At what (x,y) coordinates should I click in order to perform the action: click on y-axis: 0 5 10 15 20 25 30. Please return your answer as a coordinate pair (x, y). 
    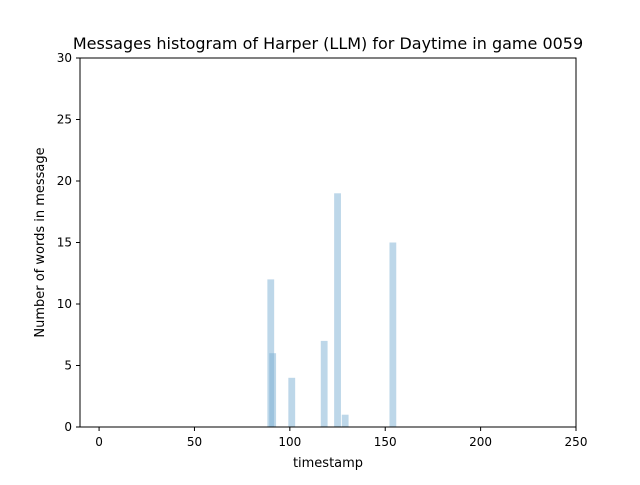
    Looking at the image, I should click on (68, 242).